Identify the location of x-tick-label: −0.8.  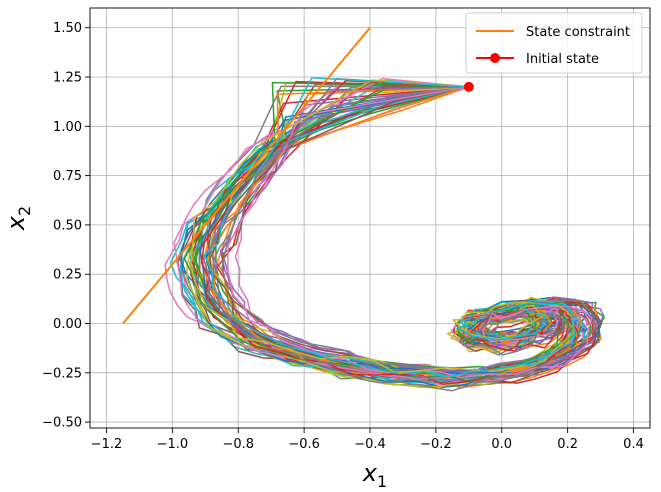
(238, 444).